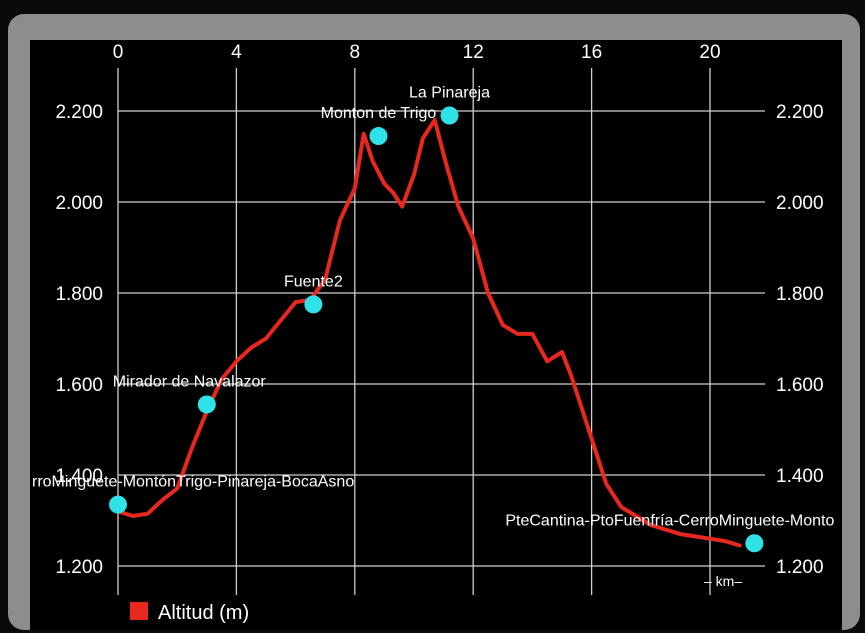  Describe the element at coordinates (236, 52) in the screenshot. I see `x-tick-label-4: 4` at that location.